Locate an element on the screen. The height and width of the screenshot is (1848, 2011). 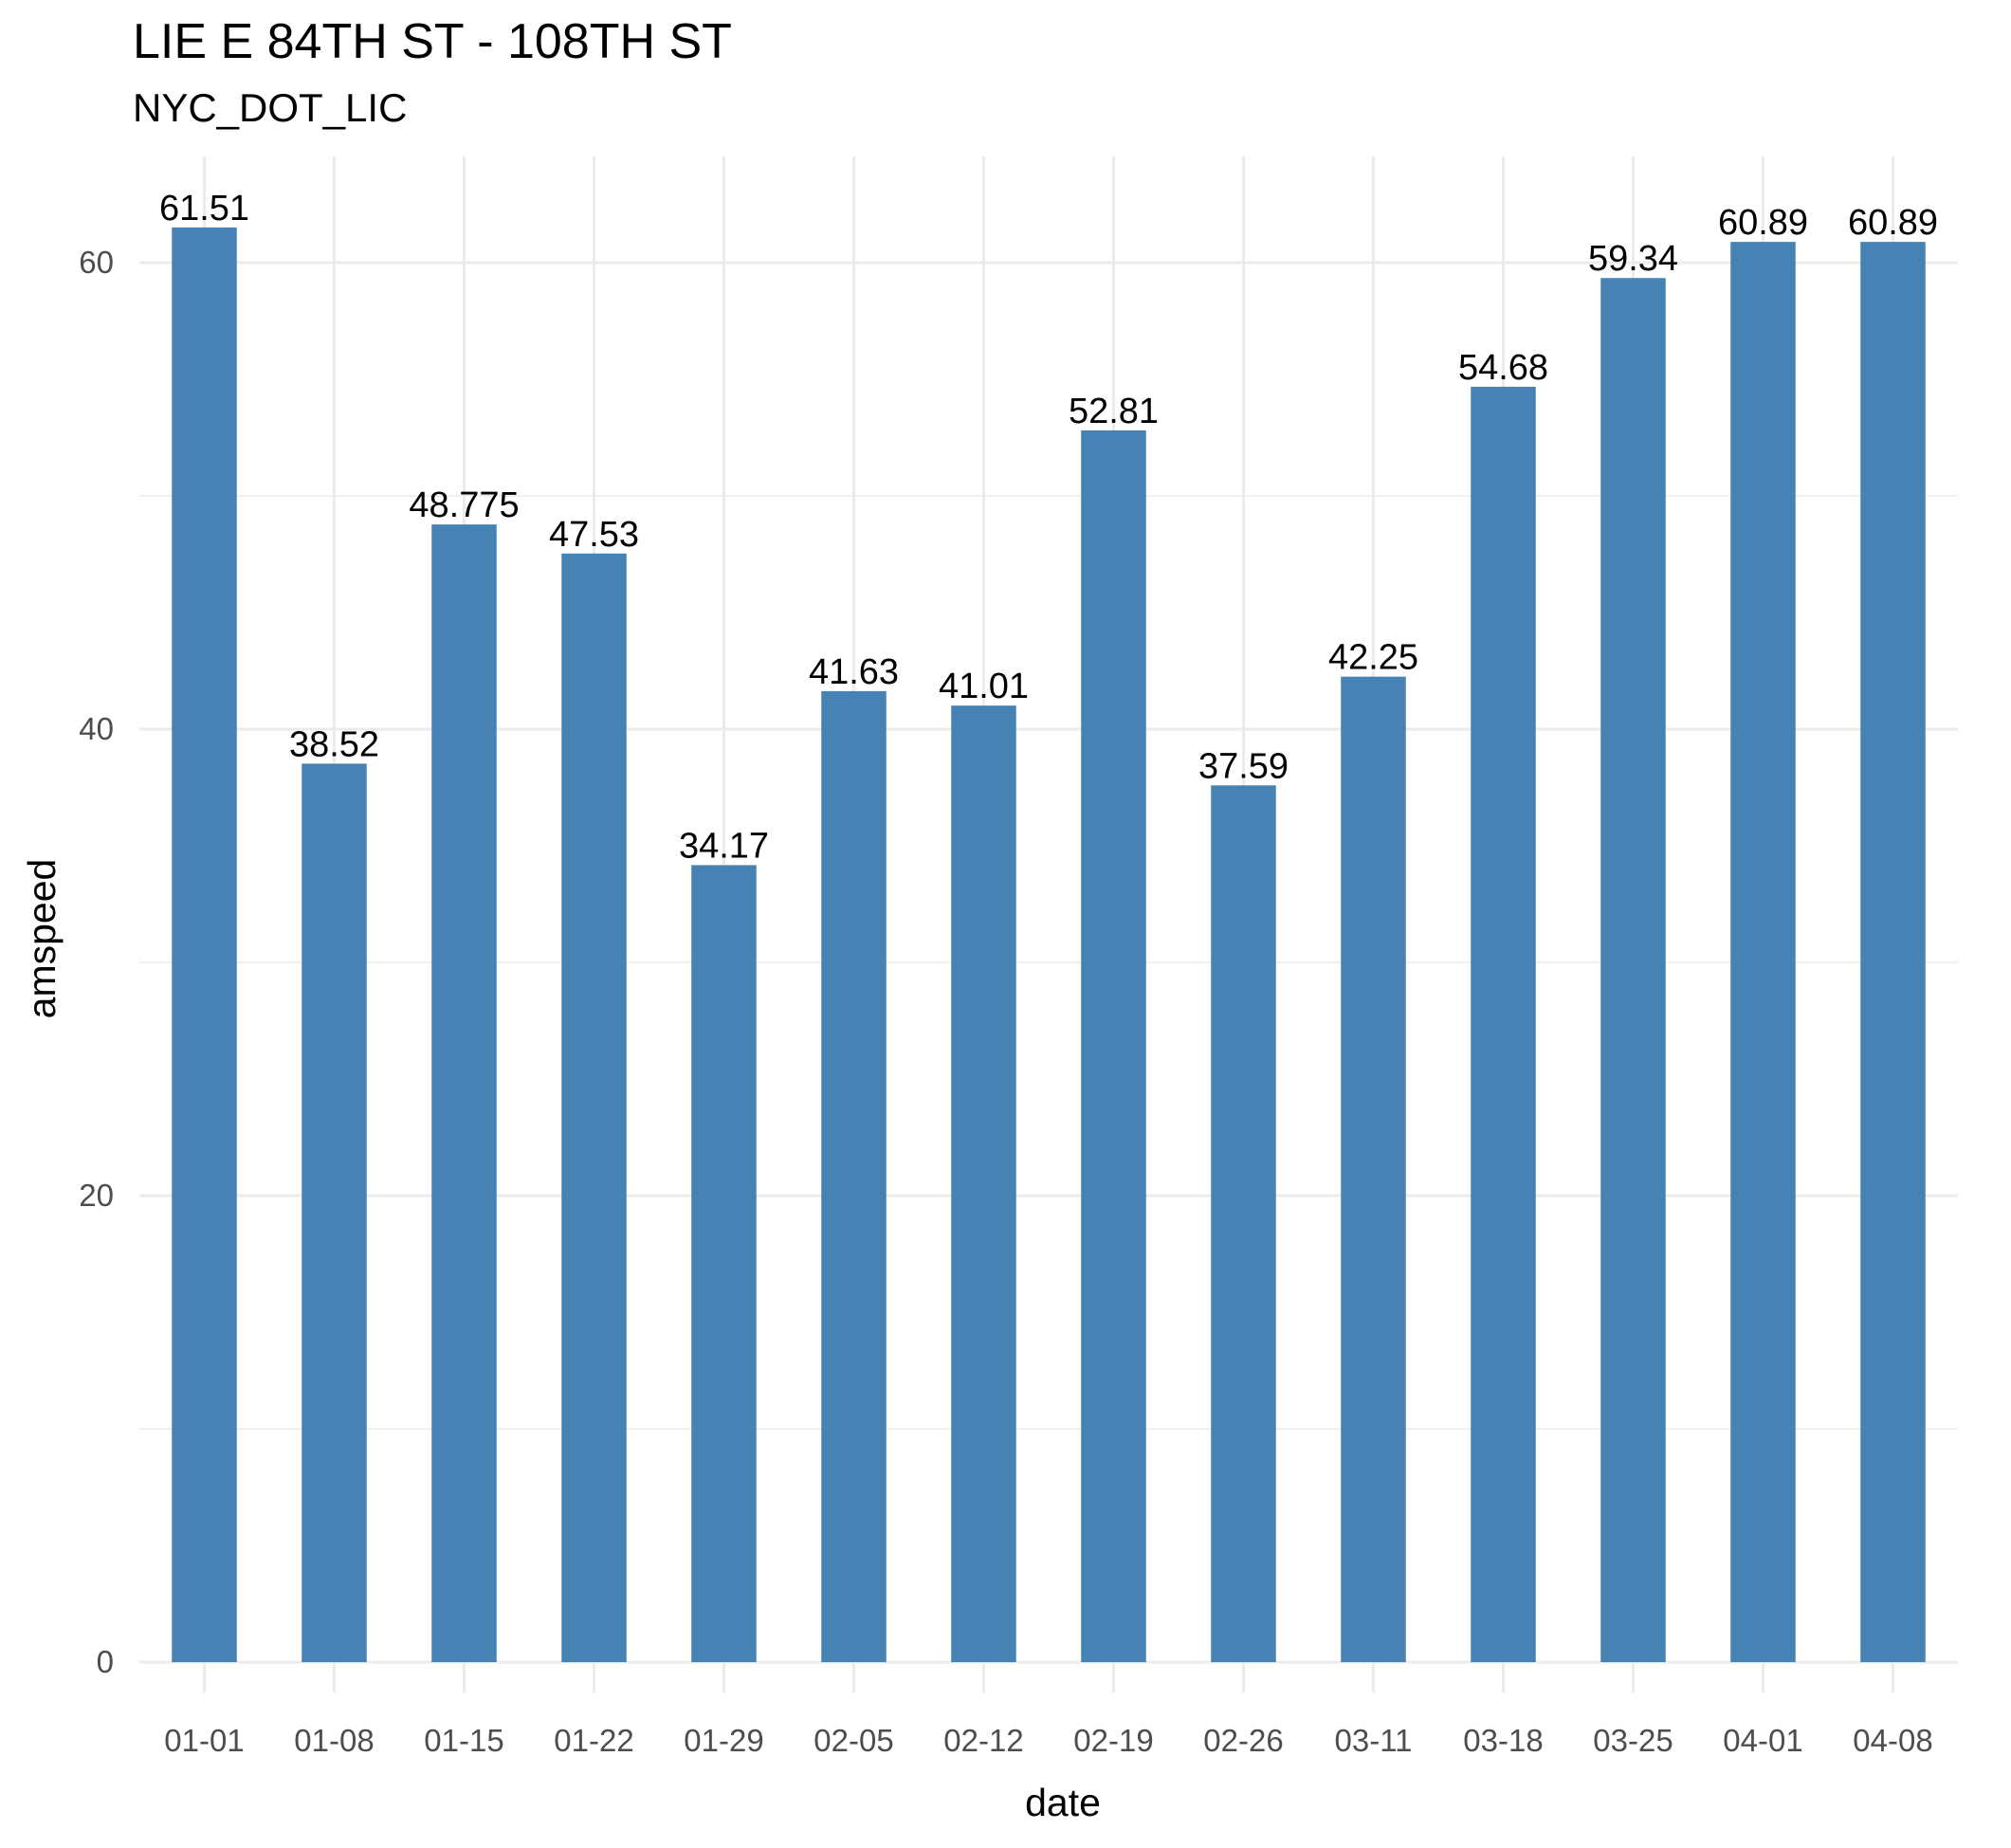
x-tick-label: 02-05 is located at coordinates (854, 1740).